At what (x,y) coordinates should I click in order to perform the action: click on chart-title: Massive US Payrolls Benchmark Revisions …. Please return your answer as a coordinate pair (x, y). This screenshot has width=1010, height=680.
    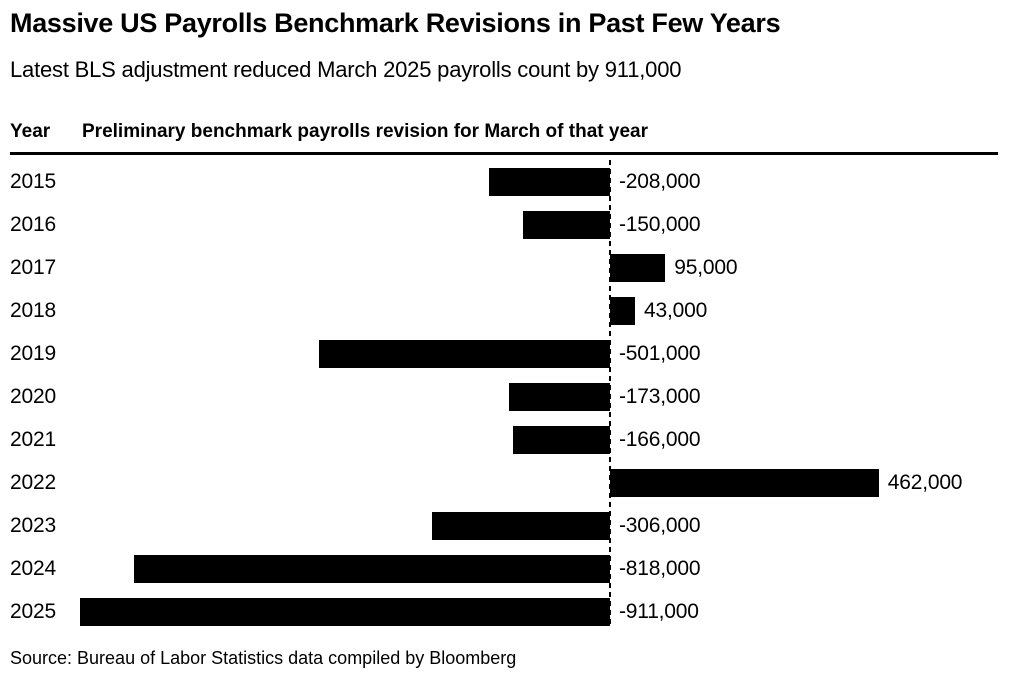
    Looking at the image, I should click on (395, 23).